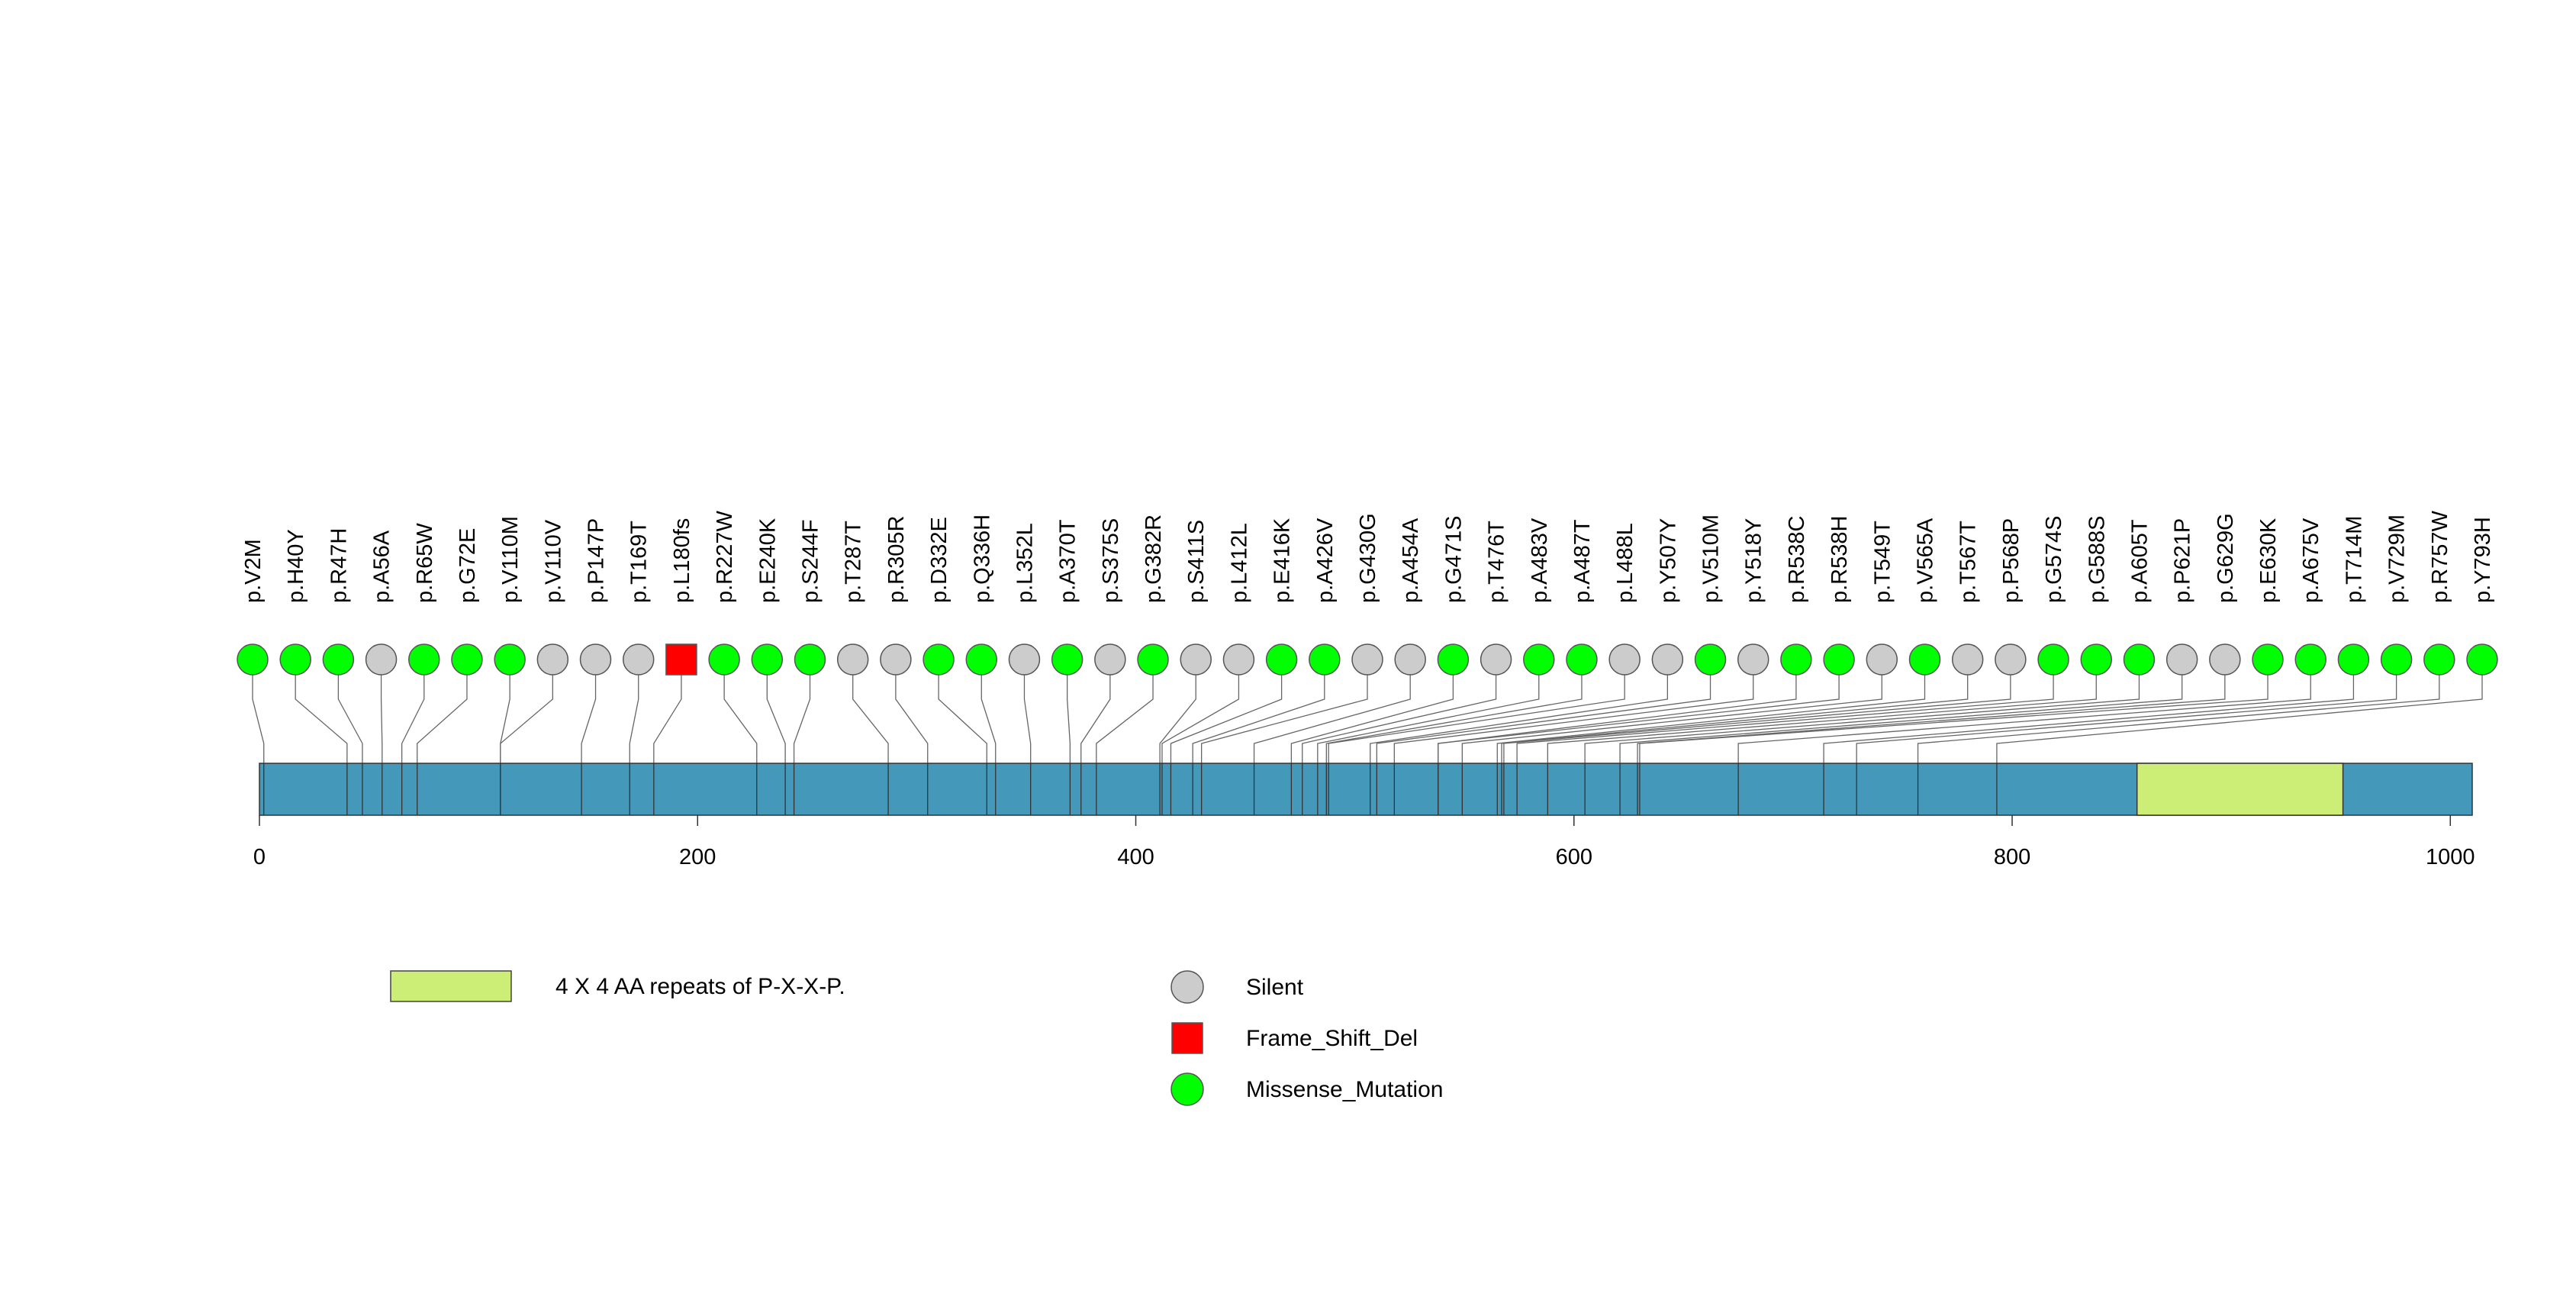  What do you see at coordinates (1344, 1089) in the screenshot?
I see `legend-type-label: Missense_Mutation` at bounding box center [1344, 1089].